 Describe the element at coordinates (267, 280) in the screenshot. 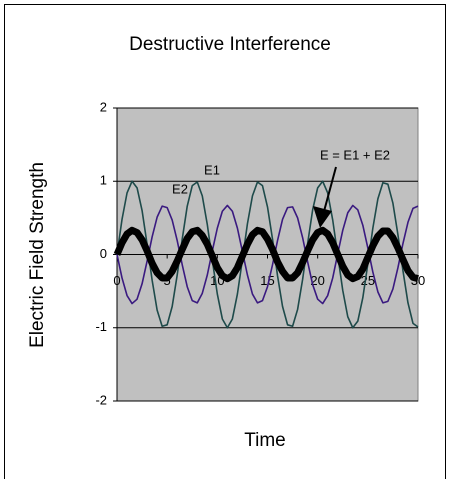

I see `x-tick-label: 15` at that location.